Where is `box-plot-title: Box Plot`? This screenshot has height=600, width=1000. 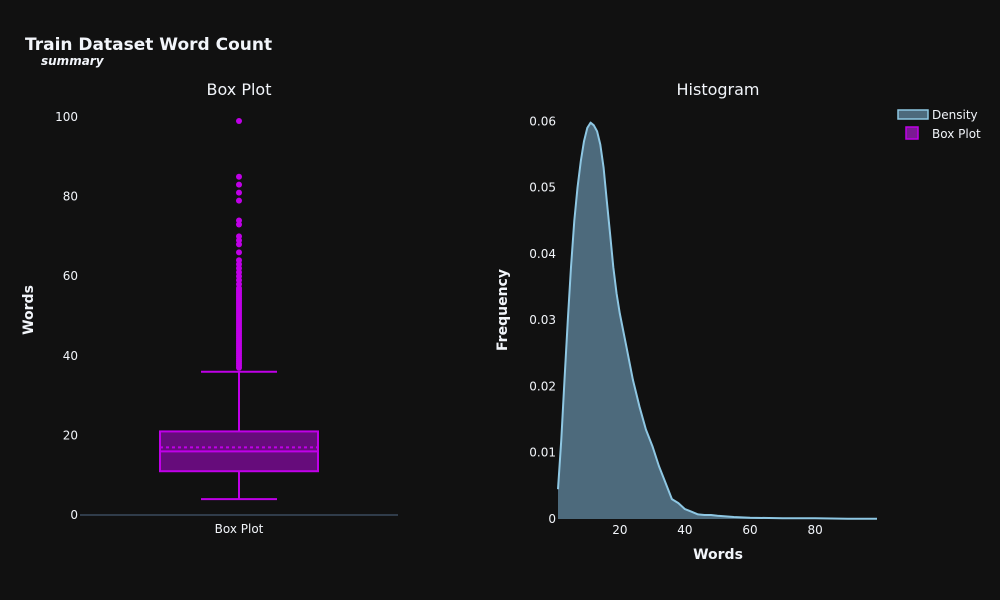 box-plot-title: Box Plot is located at coordinates (239, 89).